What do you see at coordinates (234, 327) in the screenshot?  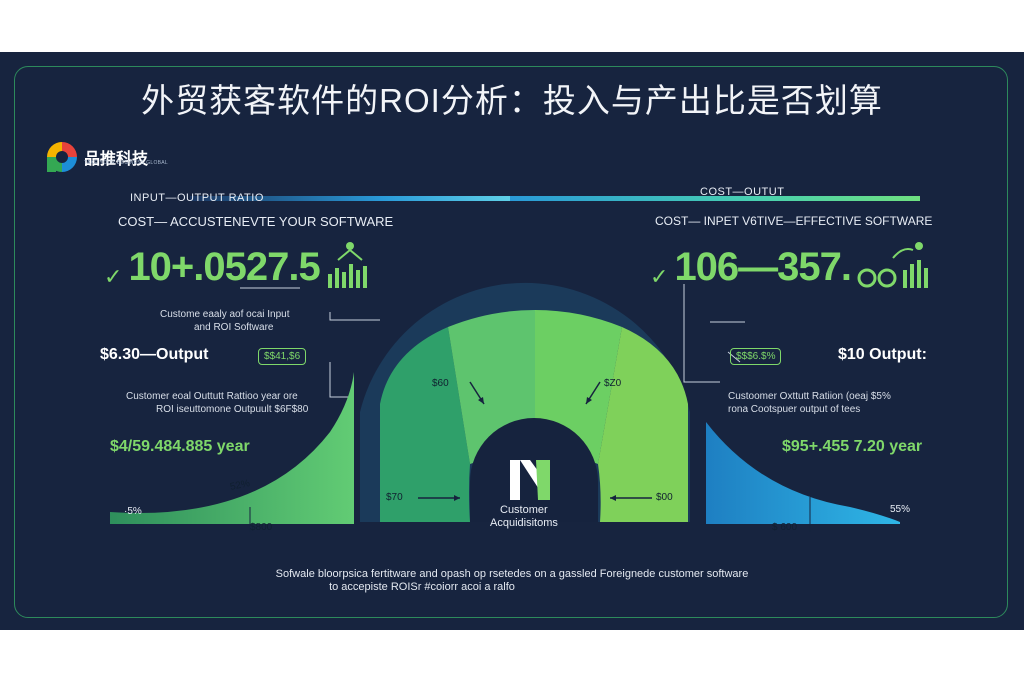 I see `left-annotation-line: and ROI Software` at bounding box center [234, 327].